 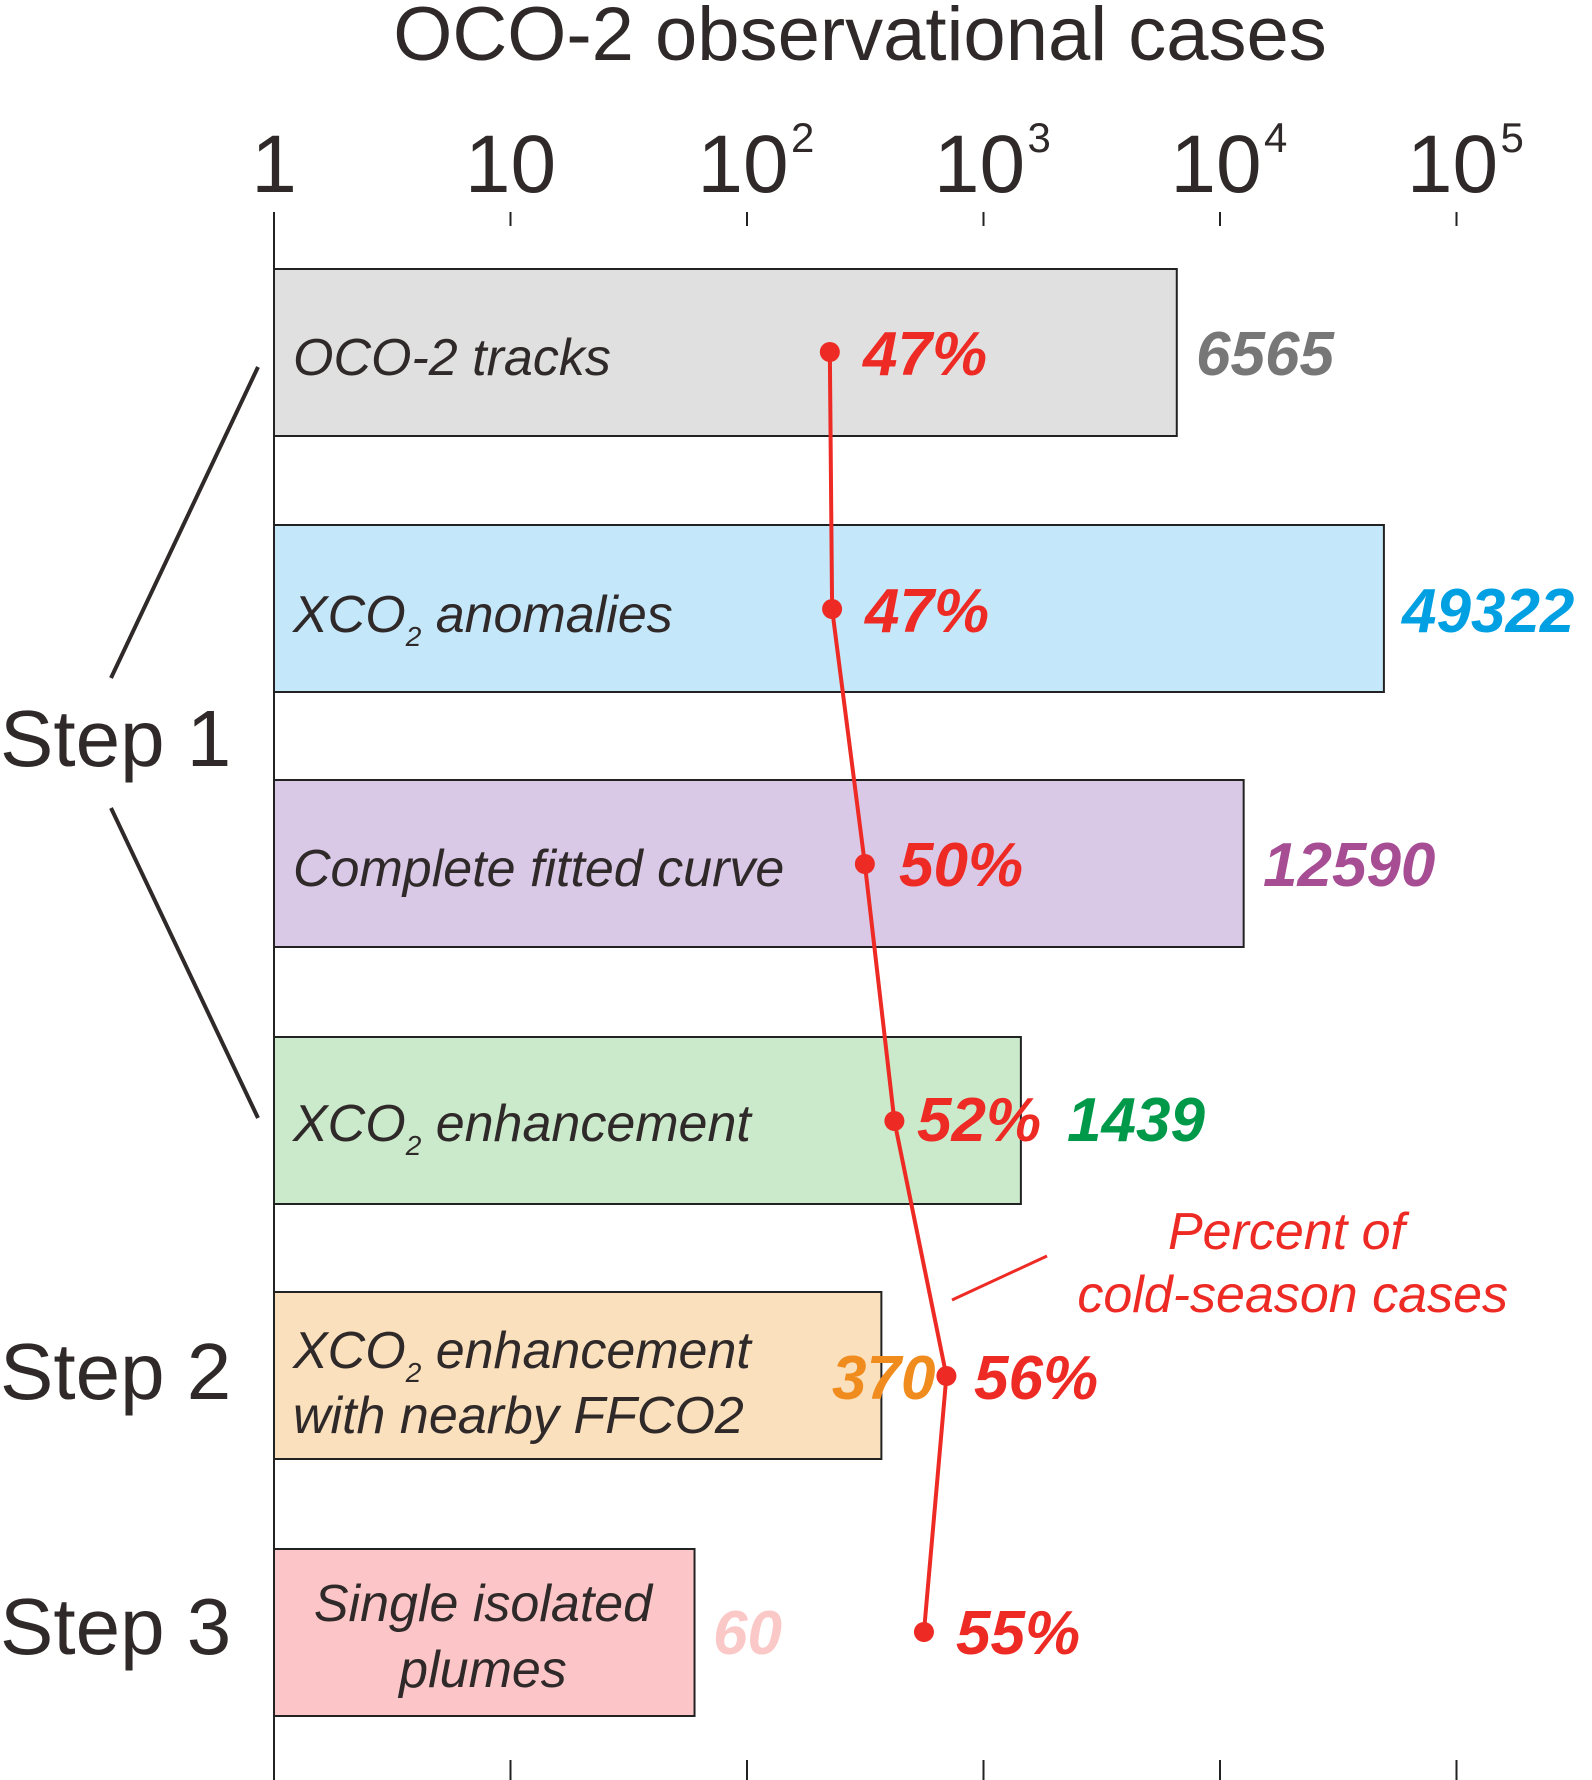 I want to click on bar-label-text: plumes, so click(x=482, y=1670).